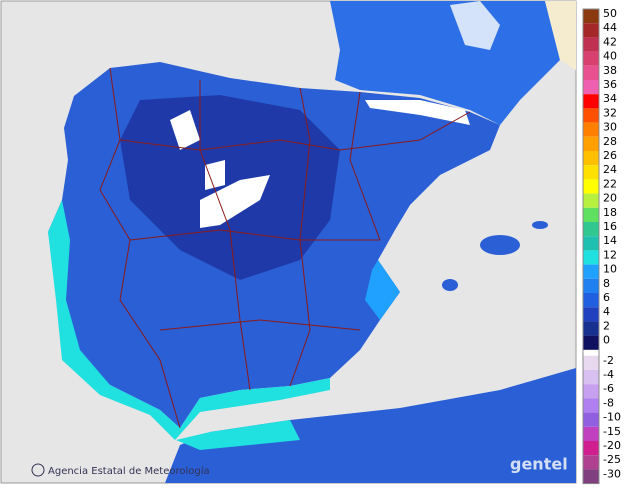 This screenshot has width=630, height=504. Describe the element at coordinates (606, 283) in the screenshot. I see `legend-label: 8` at that location.